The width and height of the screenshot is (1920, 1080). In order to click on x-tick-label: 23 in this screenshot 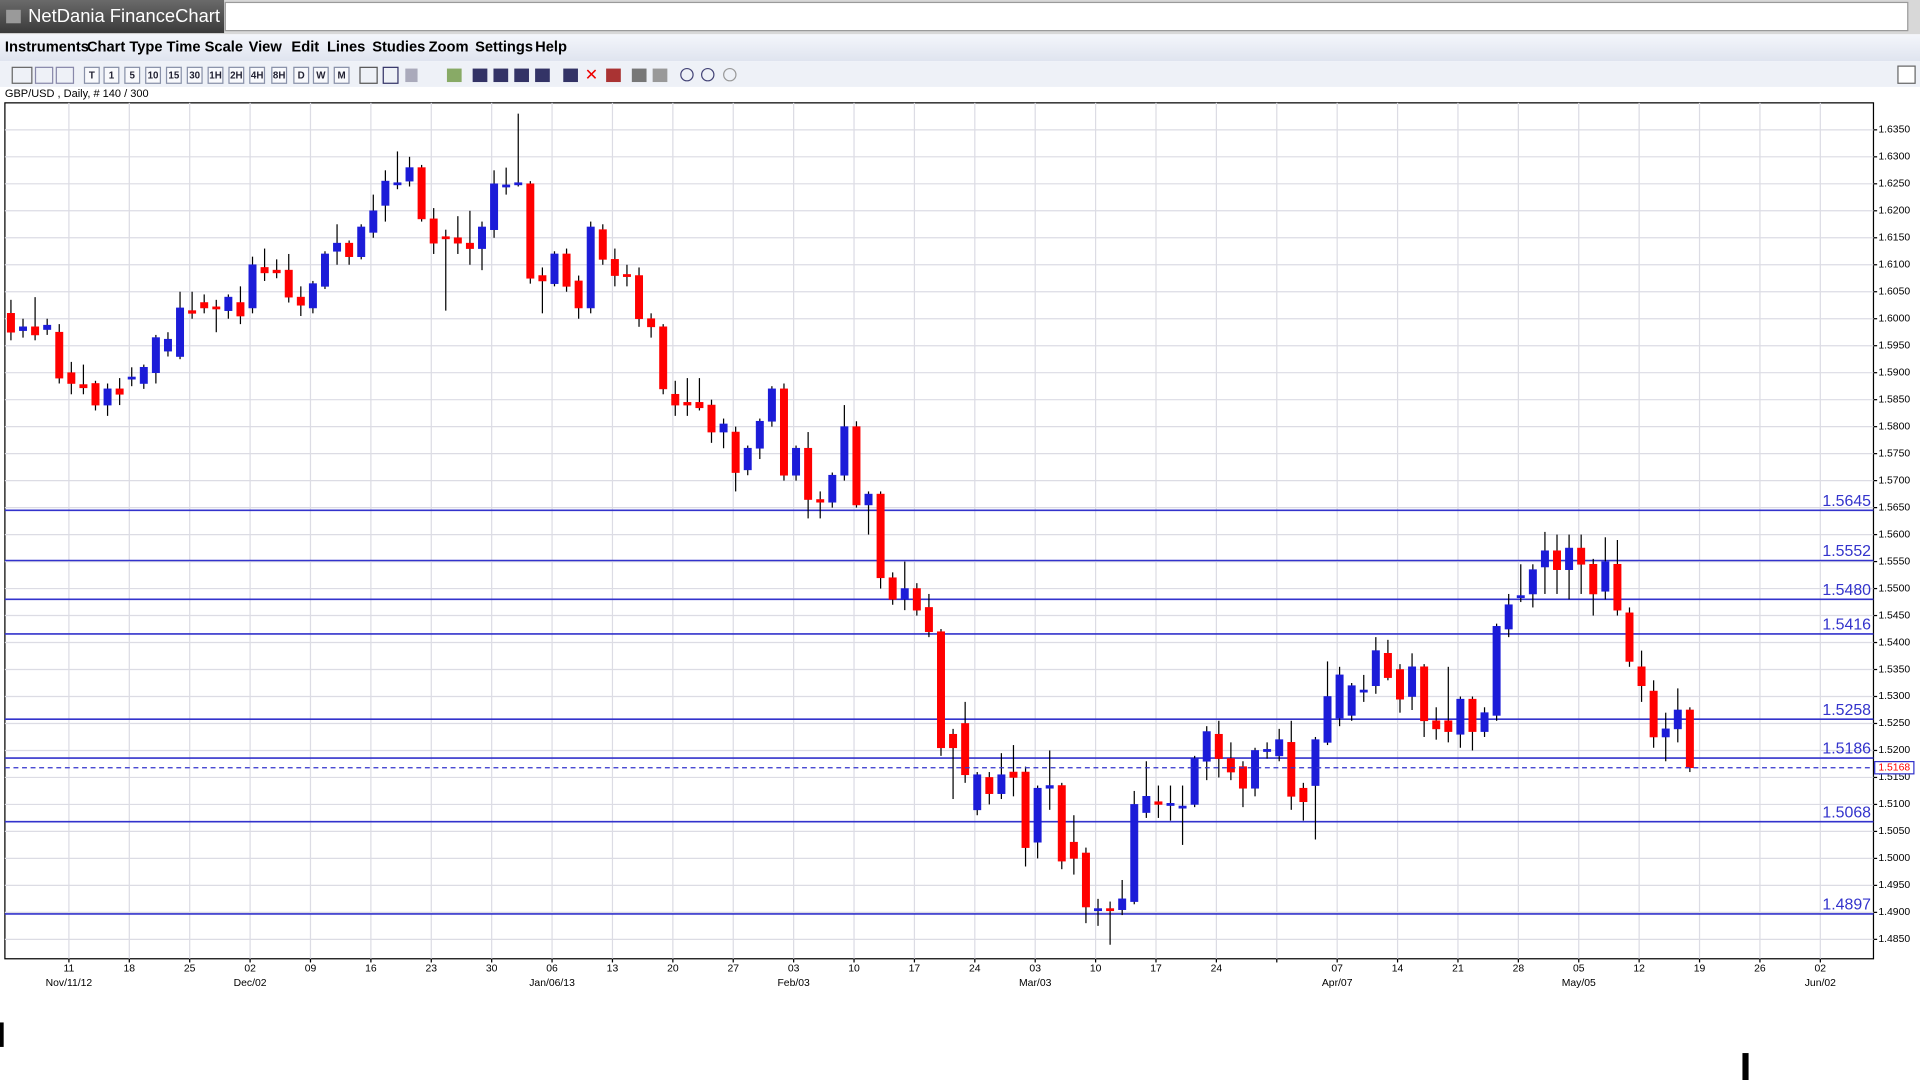, I will do `click(431, 968)`.